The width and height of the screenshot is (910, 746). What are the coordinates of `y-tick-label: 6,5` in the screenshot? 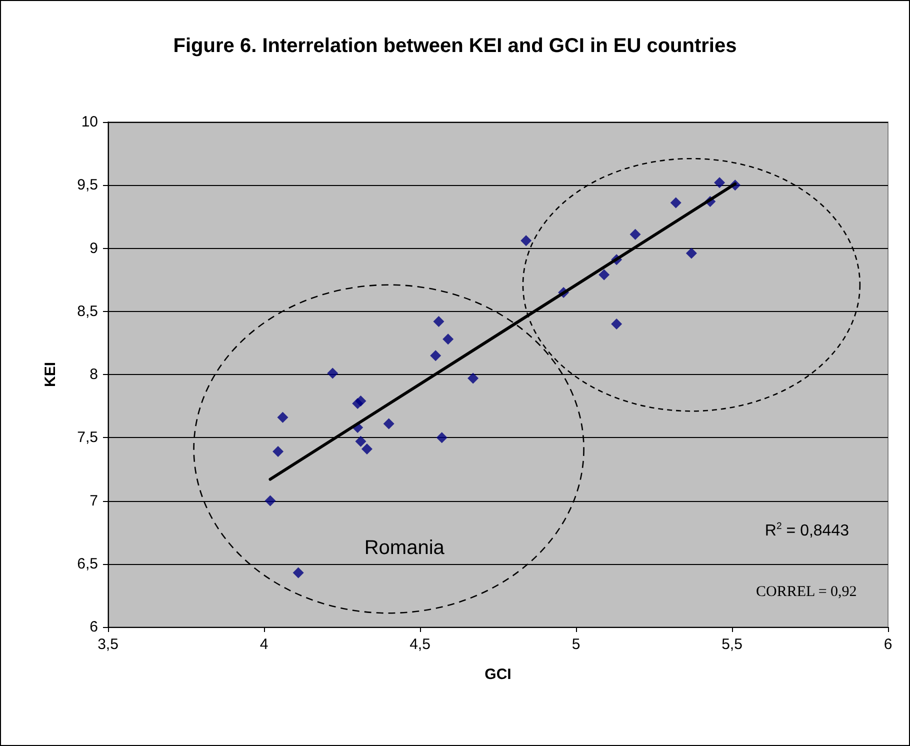 It's located at (87, 563).